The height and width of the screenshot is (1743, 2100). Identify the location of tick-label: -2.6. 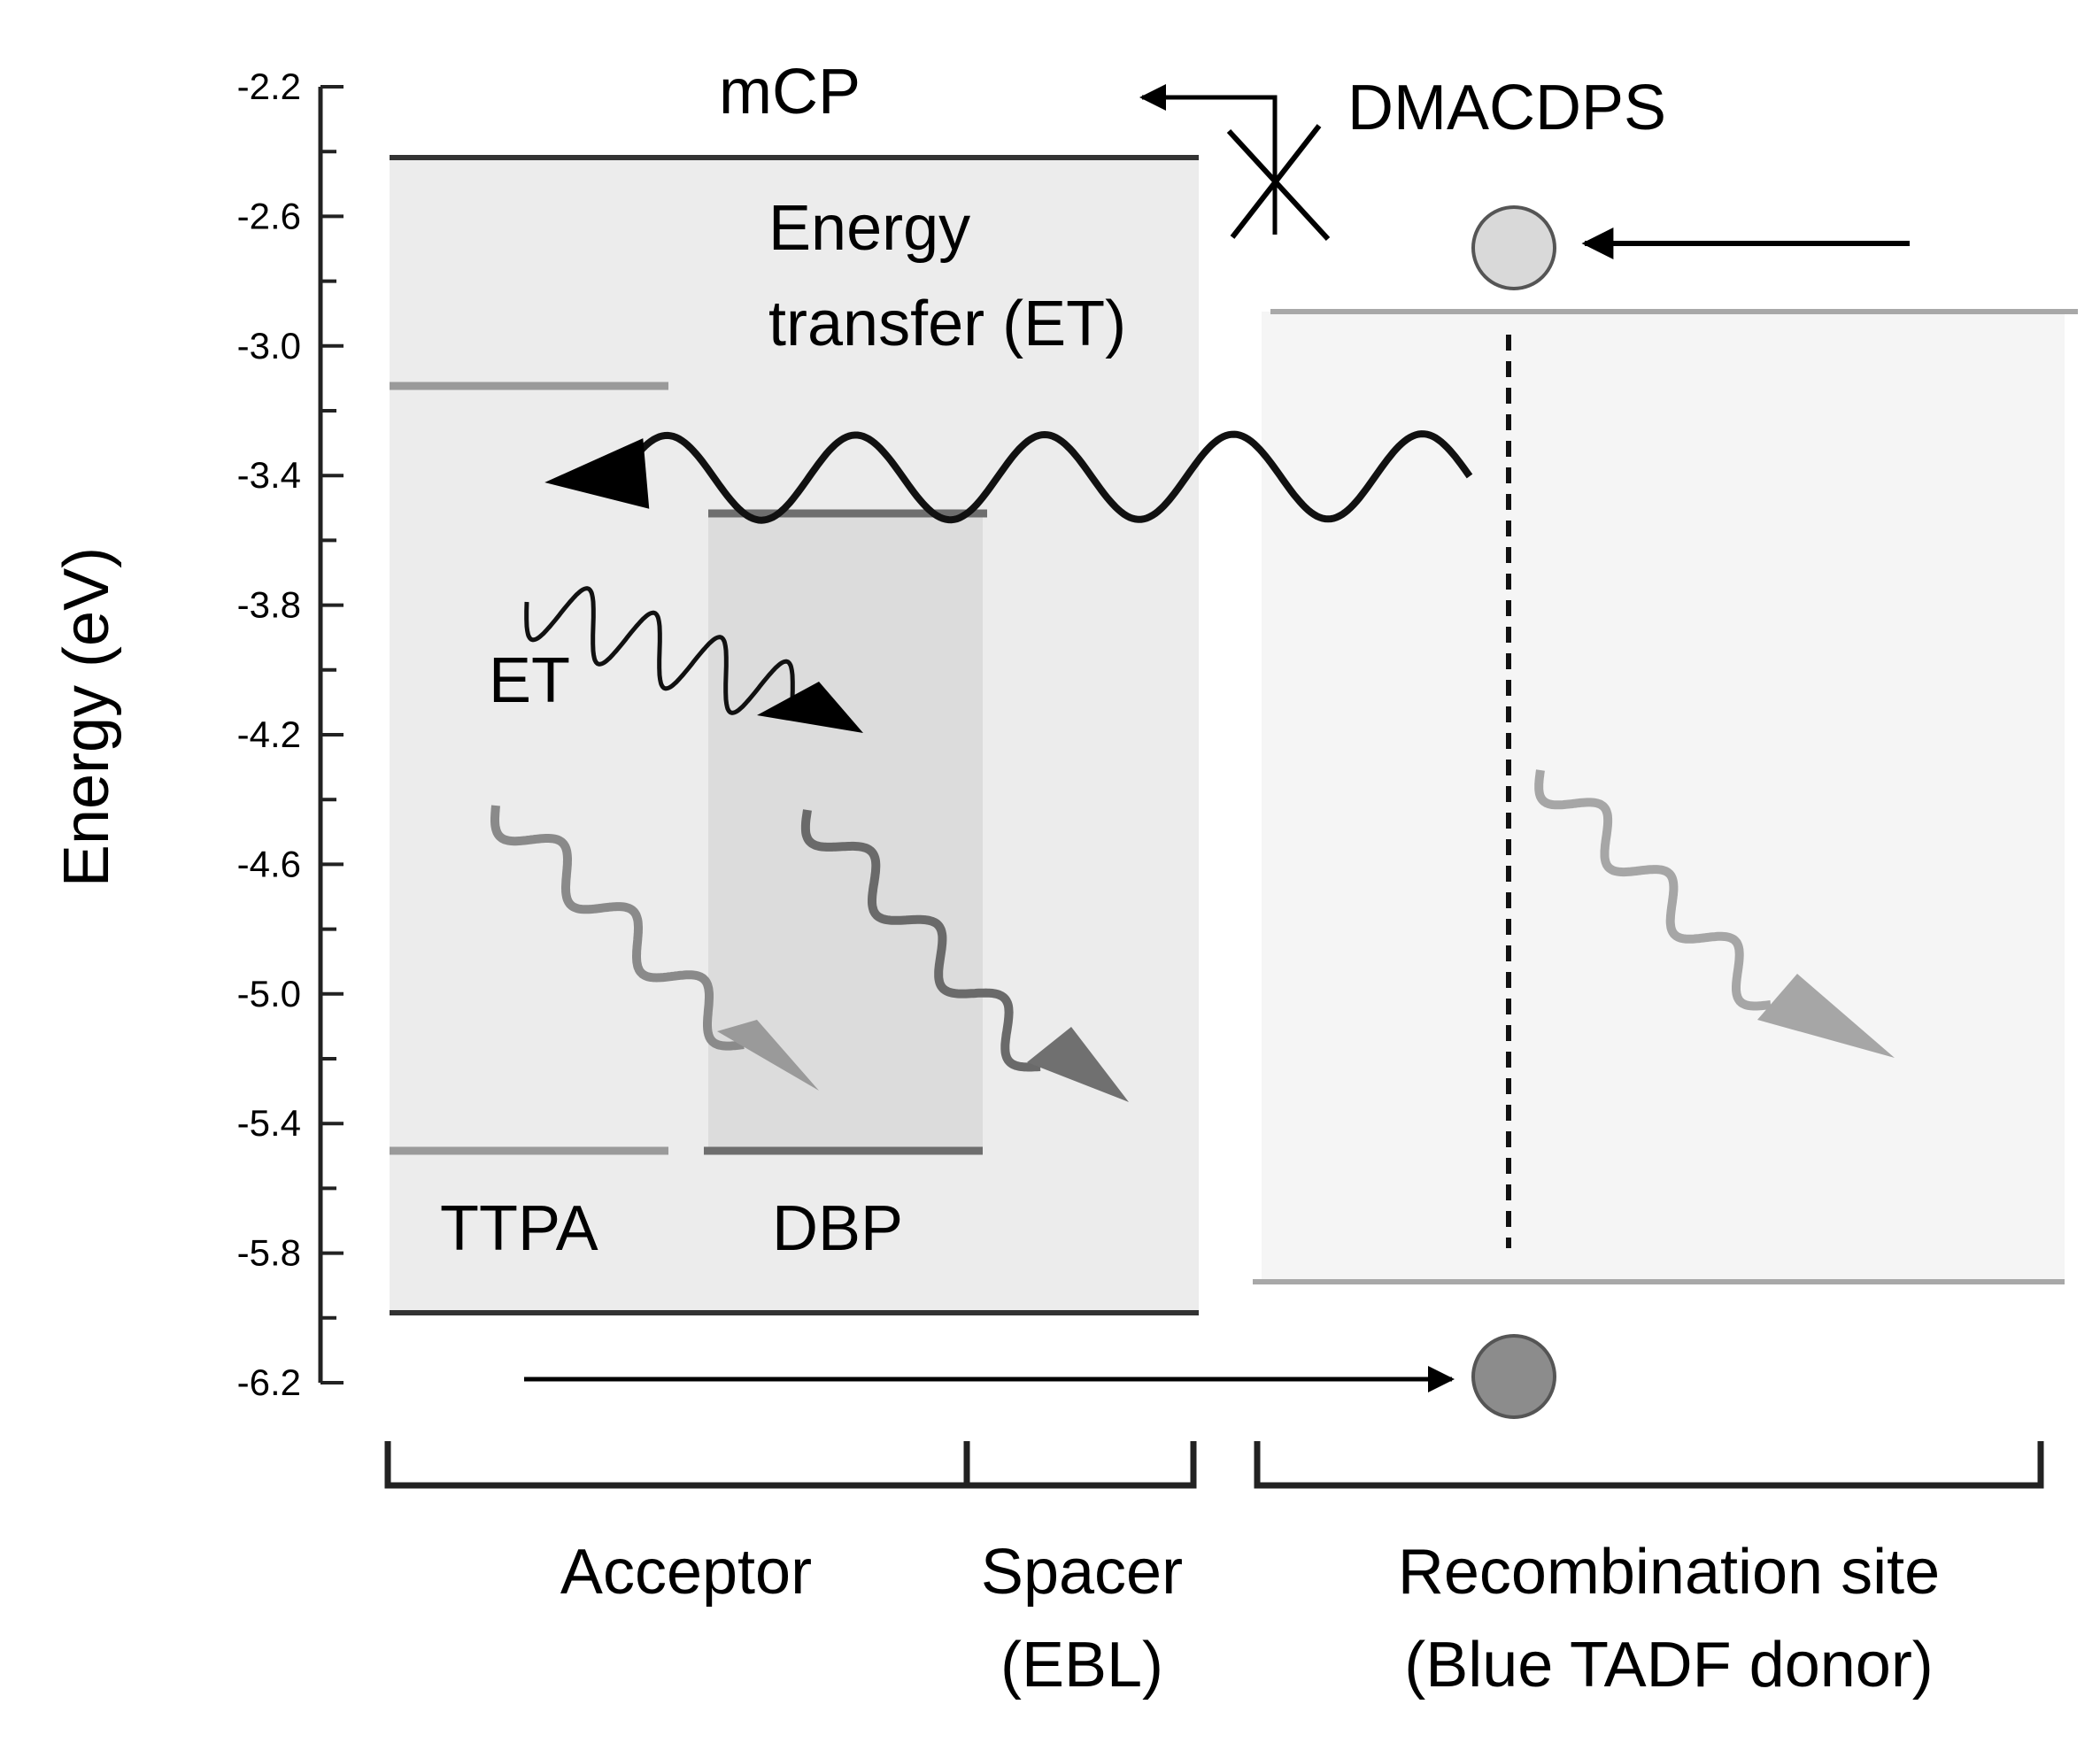
(269, 215).